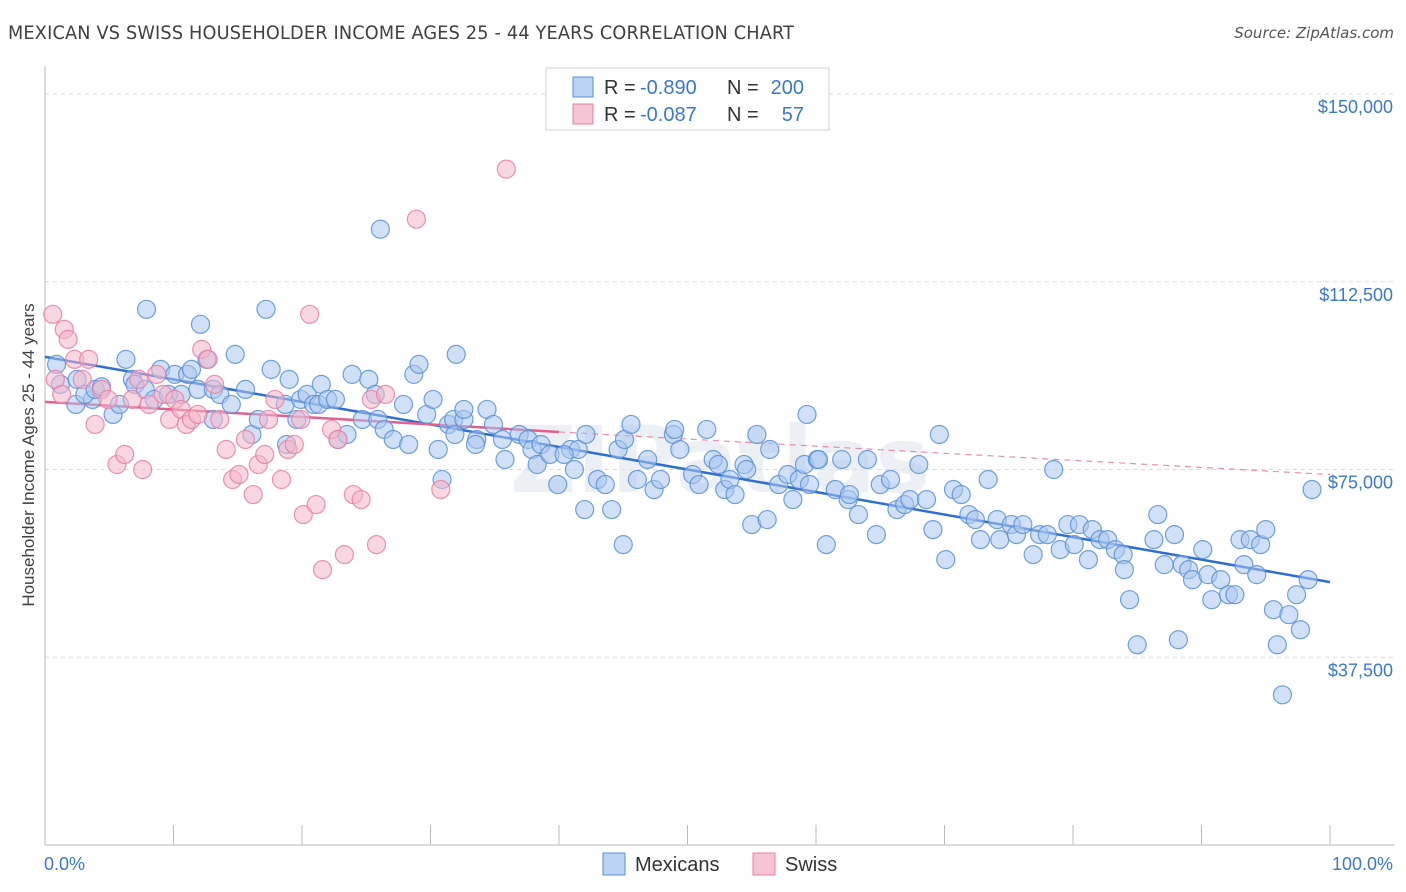 This screenshot has width=1406, height=892. What do you see at coordinates (677, 865) in the screenshot?
I see `mexicans-legend-label: Mexicans` at bounding box center [677, 865].